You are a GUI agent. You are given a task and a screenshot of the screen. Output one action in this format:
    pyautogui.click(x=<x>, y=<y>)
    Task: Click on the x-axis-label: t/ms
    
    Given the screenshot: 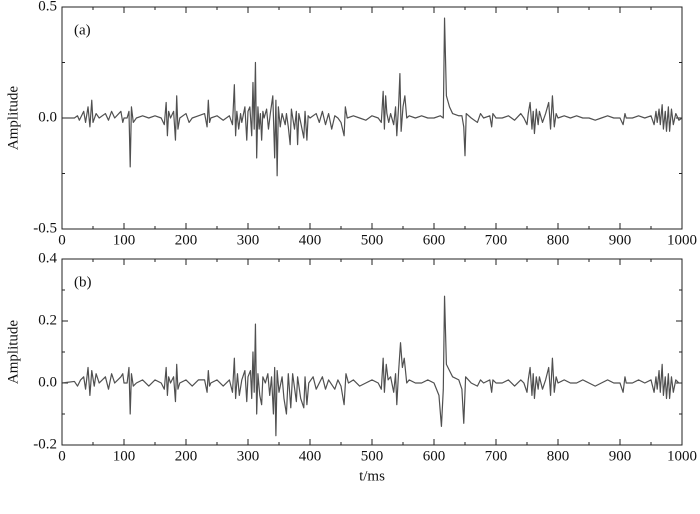 What is the action you would take?
    pyautogui.click(x=372, y=476)
    